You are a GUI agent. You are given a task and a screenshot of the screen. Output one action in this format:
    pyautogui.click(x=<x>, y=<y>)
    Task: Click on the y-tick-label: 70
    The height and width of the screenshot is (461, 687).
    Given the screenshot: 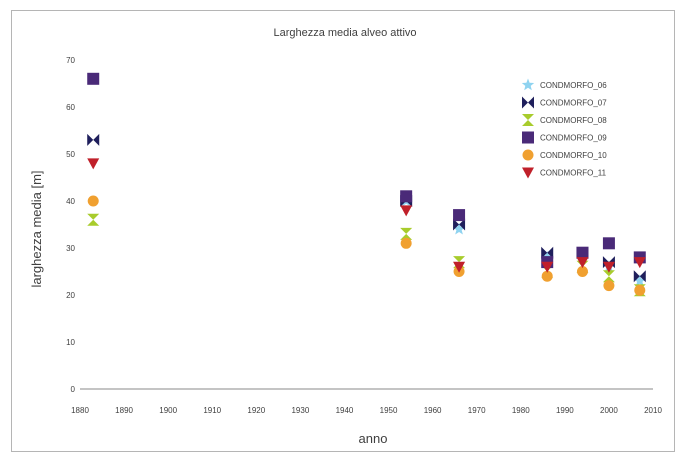 What is the action you would take?
    pyautogui.click(x=70, y=60)
    